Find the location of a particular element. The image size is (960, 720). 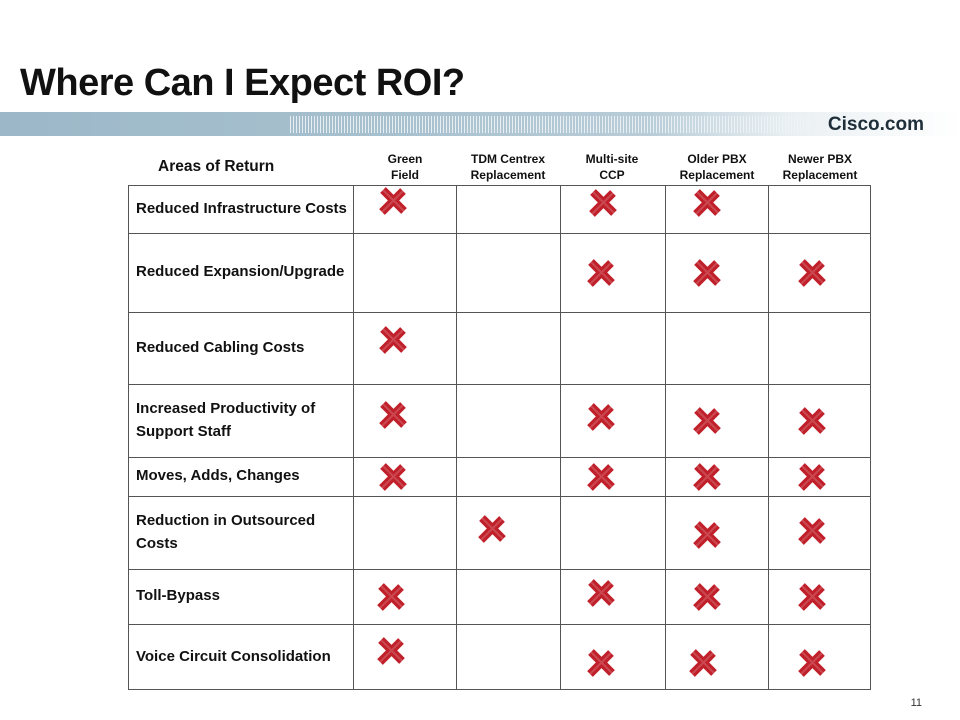

column-header-line1: Older PBX is located at coordinates (717, 158).